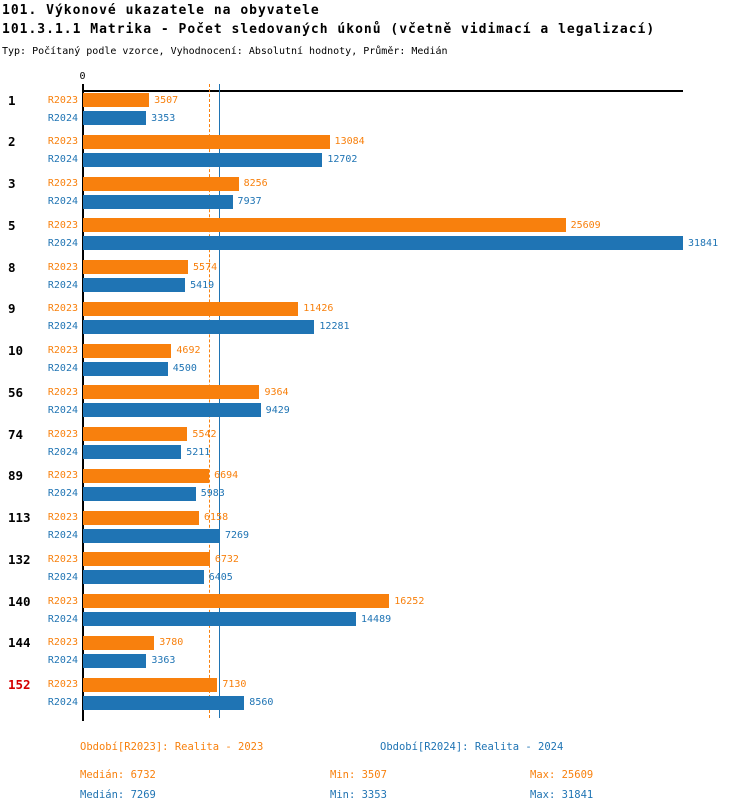 Image resolution: width=750 pixels, height=812 pixels. Describe the element at coordinates (19, 559) in the screenshot. I see `category-label: 132` at that location.